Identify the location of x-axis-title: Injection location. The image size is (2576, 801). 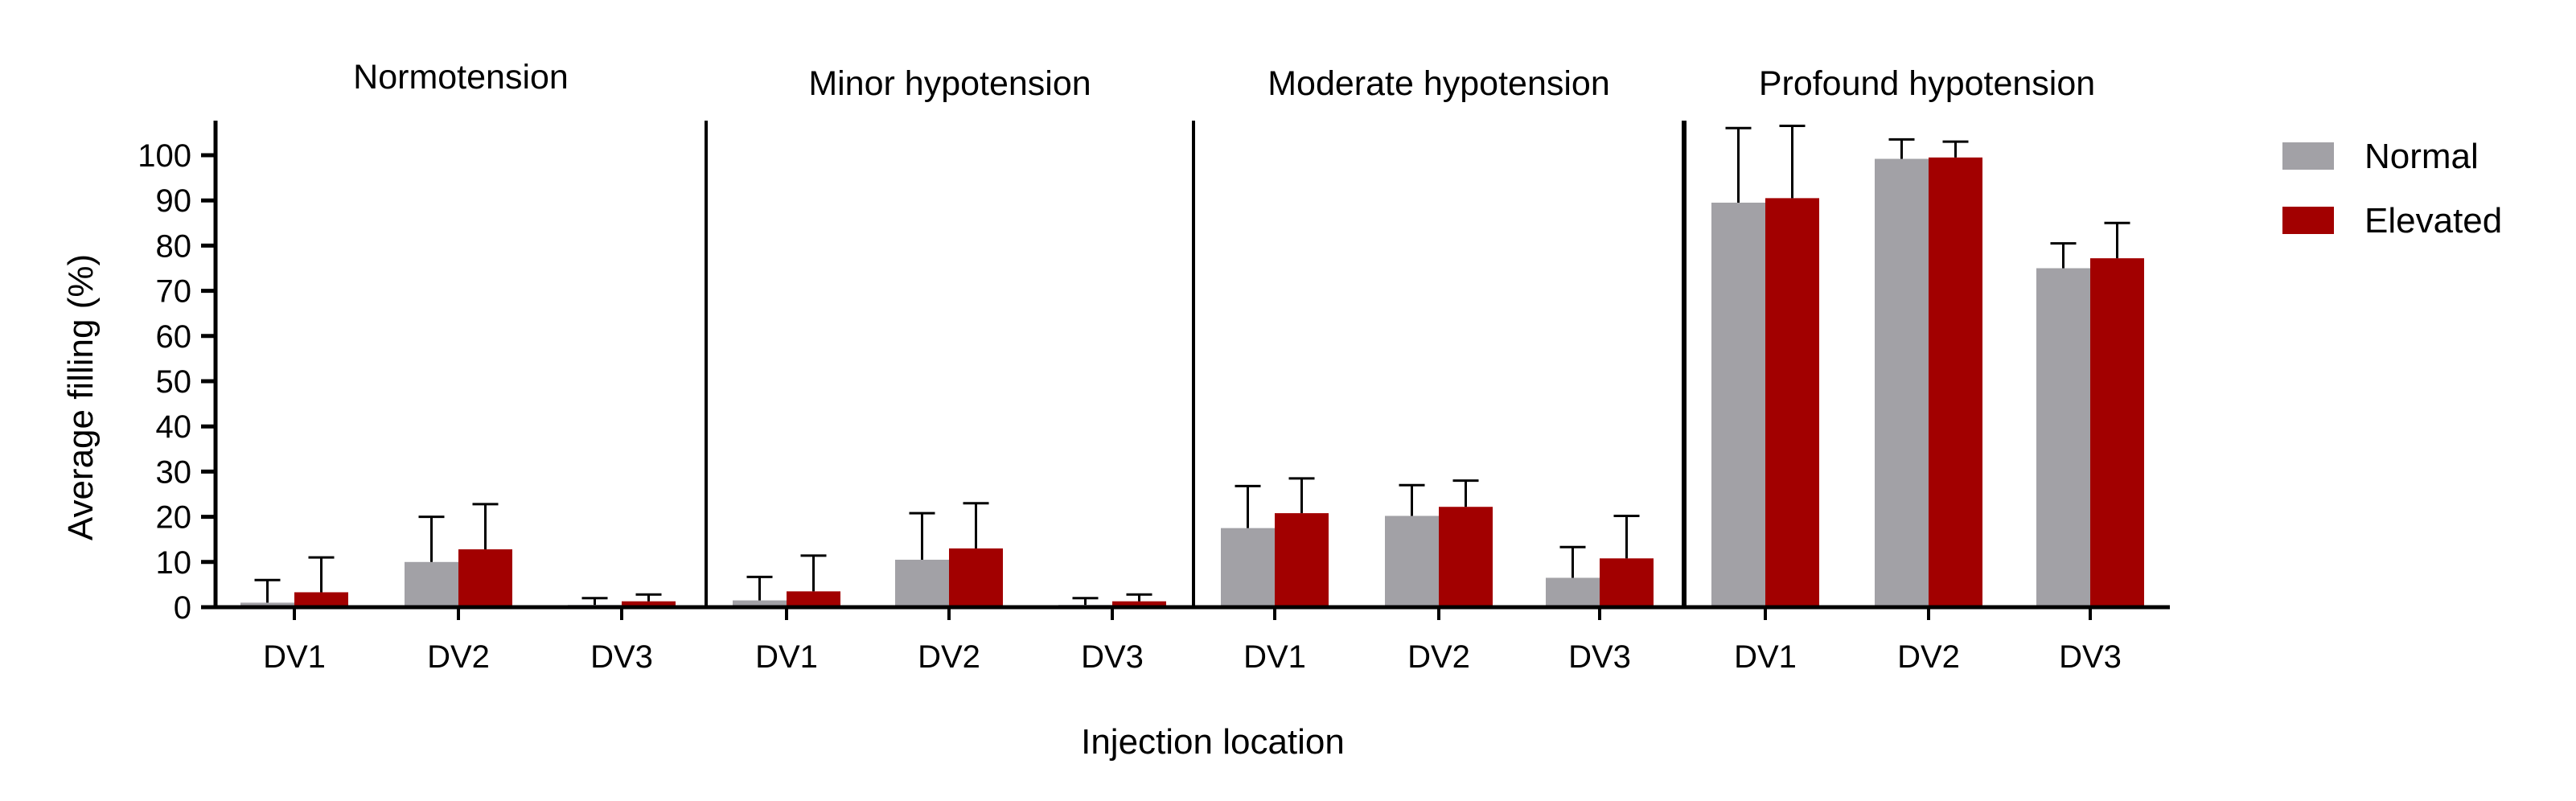
(1213, 742).